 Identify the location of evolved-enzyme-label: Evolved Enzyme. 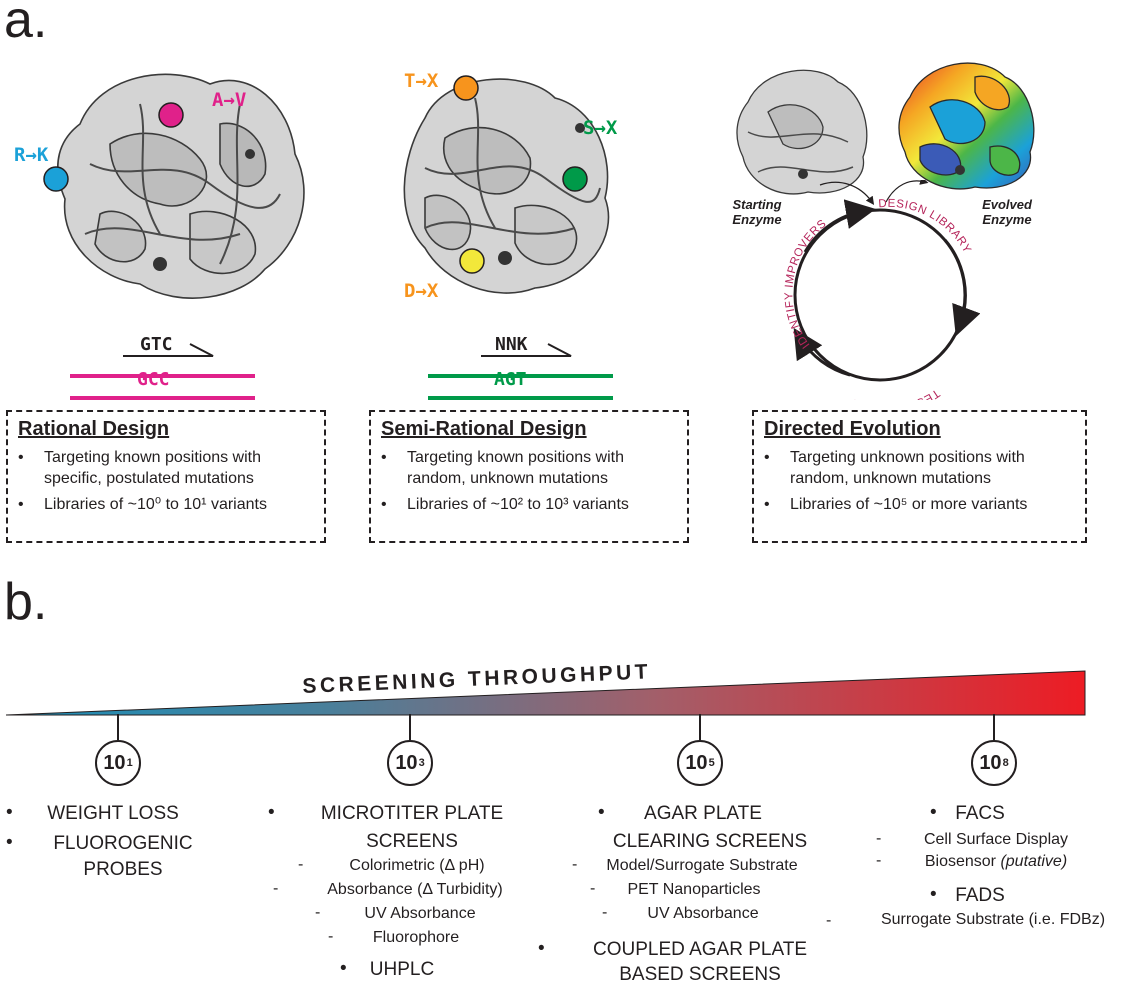
(1007, 212).